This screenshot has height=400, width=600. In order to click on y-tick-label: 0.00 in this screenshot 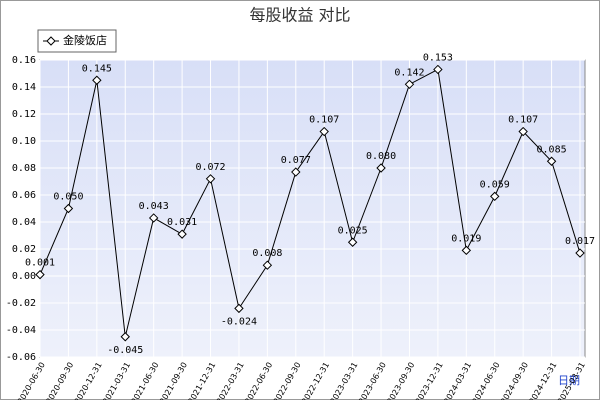, I will do `click(24, 276)`.